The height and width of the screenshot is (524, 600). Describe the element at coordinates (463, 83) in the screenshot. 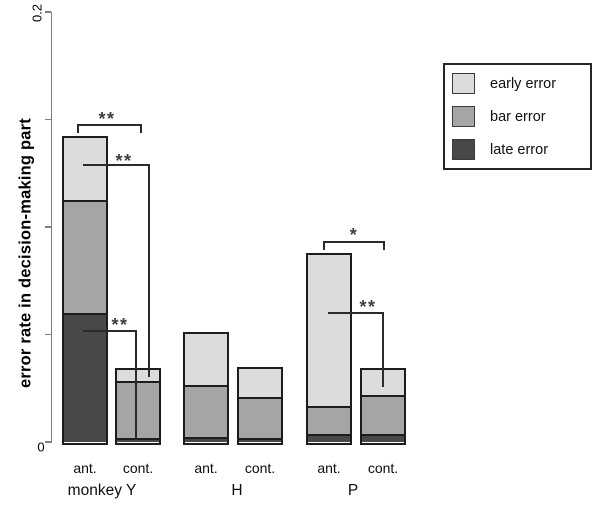

I see `legend-swatch-early-error` at that location.